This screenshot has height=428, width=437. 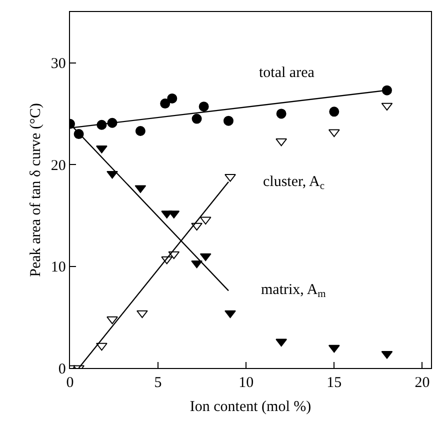 What do you see at coordinates (251, 407) in the screenshot?
I see `x-axis-title: Ion content (mol %)` at bounding box center [251, 407].